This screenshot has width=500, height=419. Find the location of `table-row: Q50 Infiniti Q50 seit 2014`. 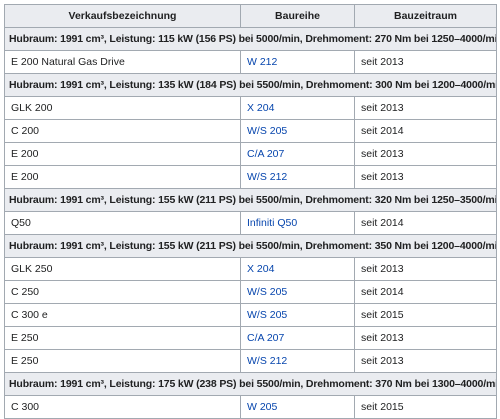

table-row: Q50 Infiniti Q50 seit 2014 is located at coordinates (250, 223).